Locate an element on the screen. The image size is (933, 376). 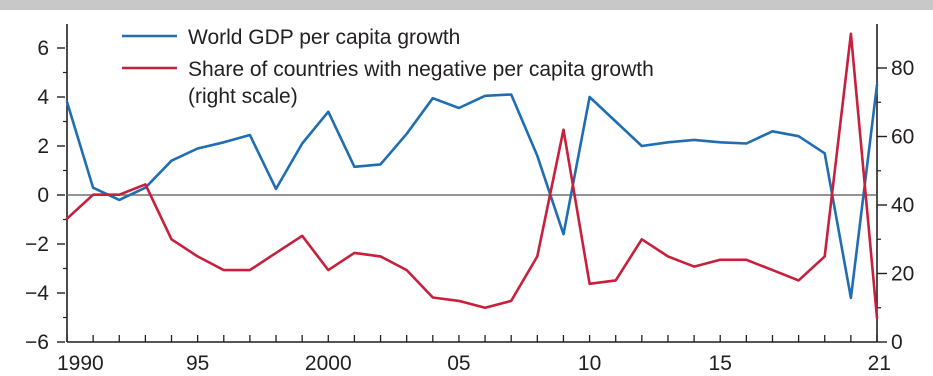
right-tick-label: 80 is located at coordinates (902, 68).